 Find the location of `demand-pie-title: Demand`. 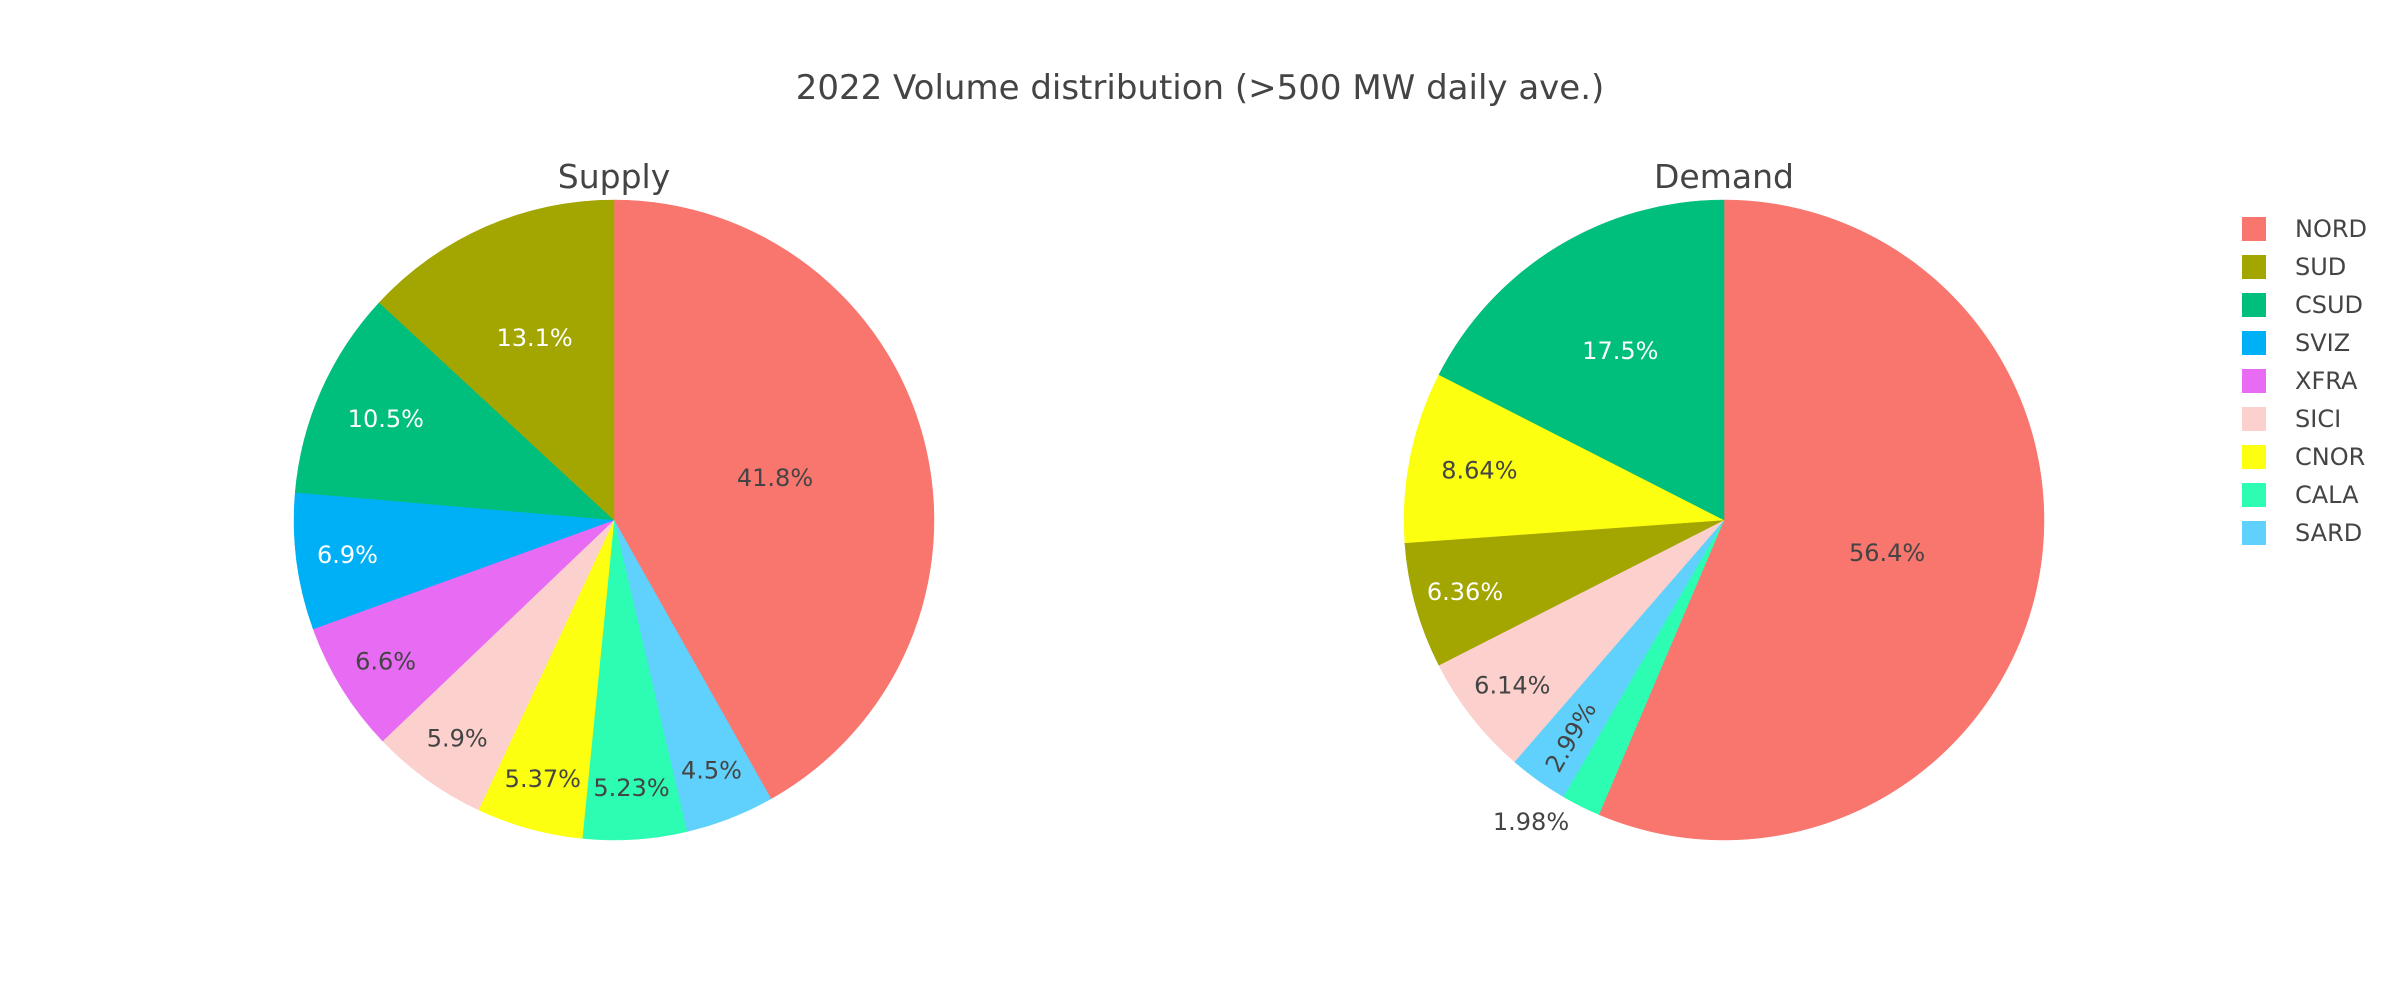

demand-pie-title: Demand is located at coordinates (1724, 176).